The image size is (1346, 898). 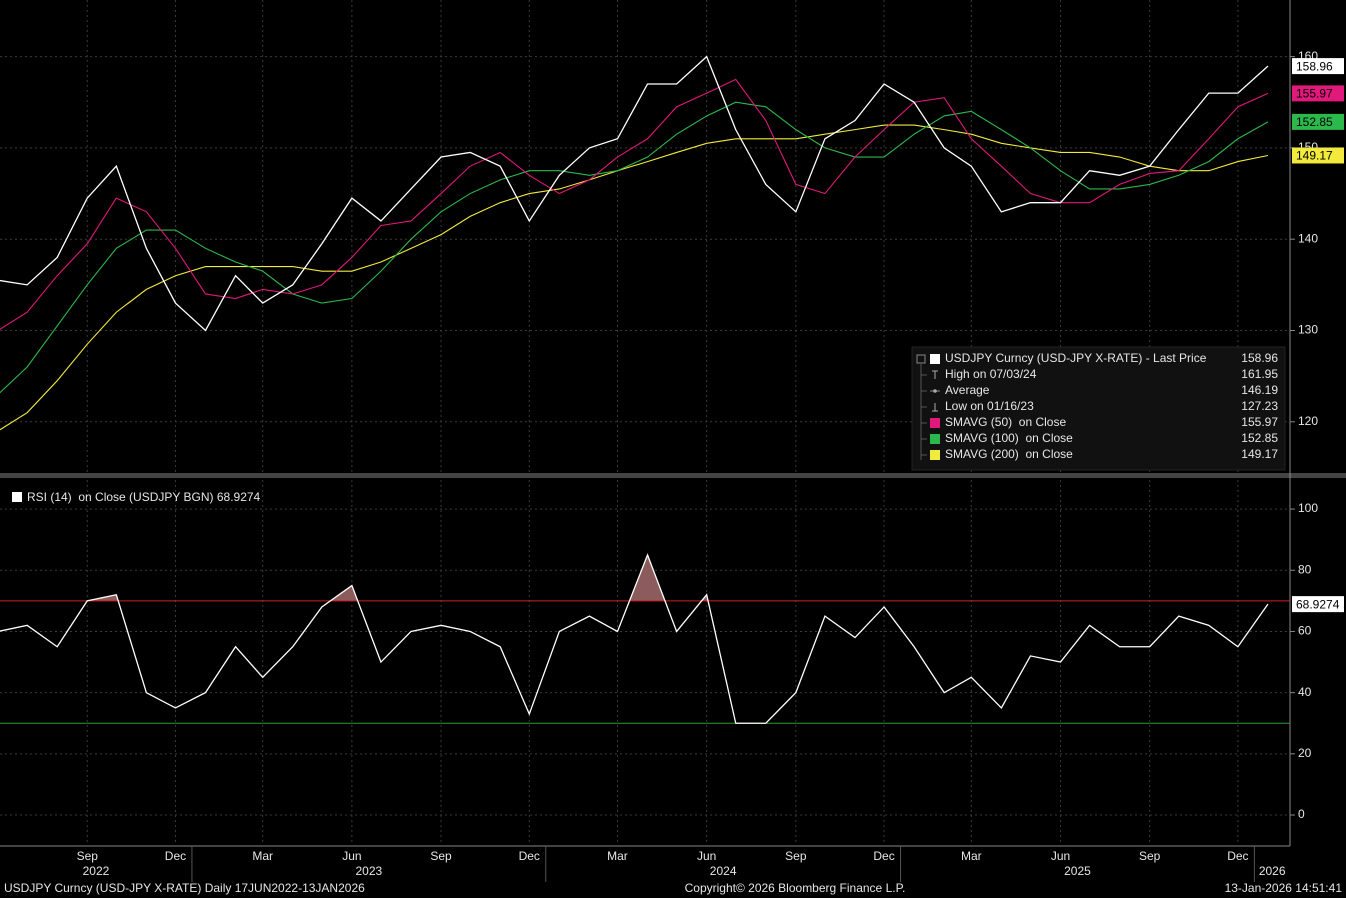 What do you see at coordinates (239, 497) in the screenshot?
I see `rsi-legend-value: 68.9274` at bounding box center [239, 497].